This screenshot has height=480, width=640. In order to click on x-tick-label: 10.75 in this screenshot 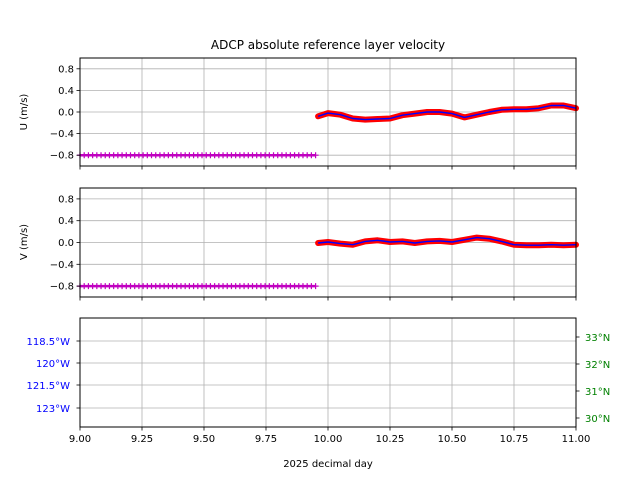, I will do `click(514, 439)`.